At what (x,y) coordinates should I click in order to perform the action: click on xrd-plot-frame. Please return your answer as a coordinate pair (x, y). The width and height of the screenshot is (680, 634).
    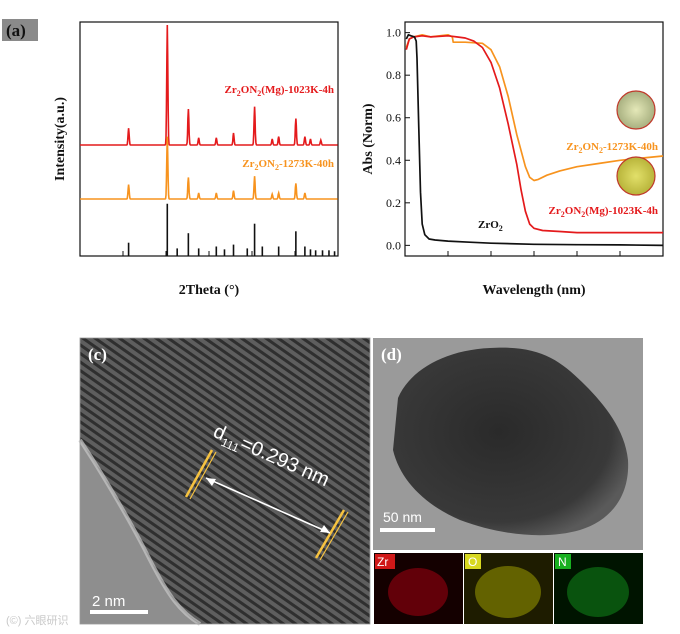
    Looking at the image, I should click on (209, 139).